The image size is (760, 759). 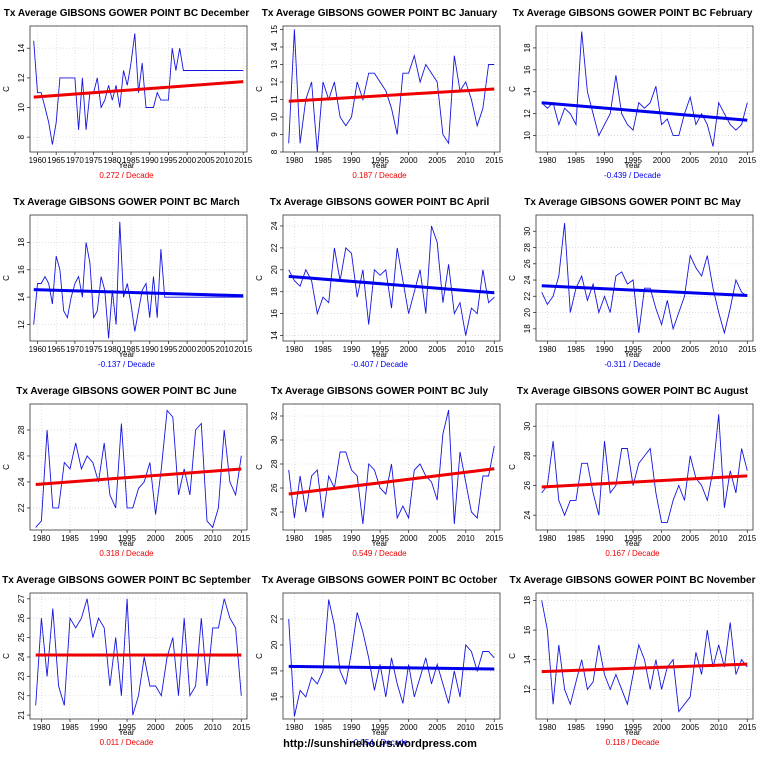 I want to click on x-tick-label: 1970, so click(x=75, y=349).